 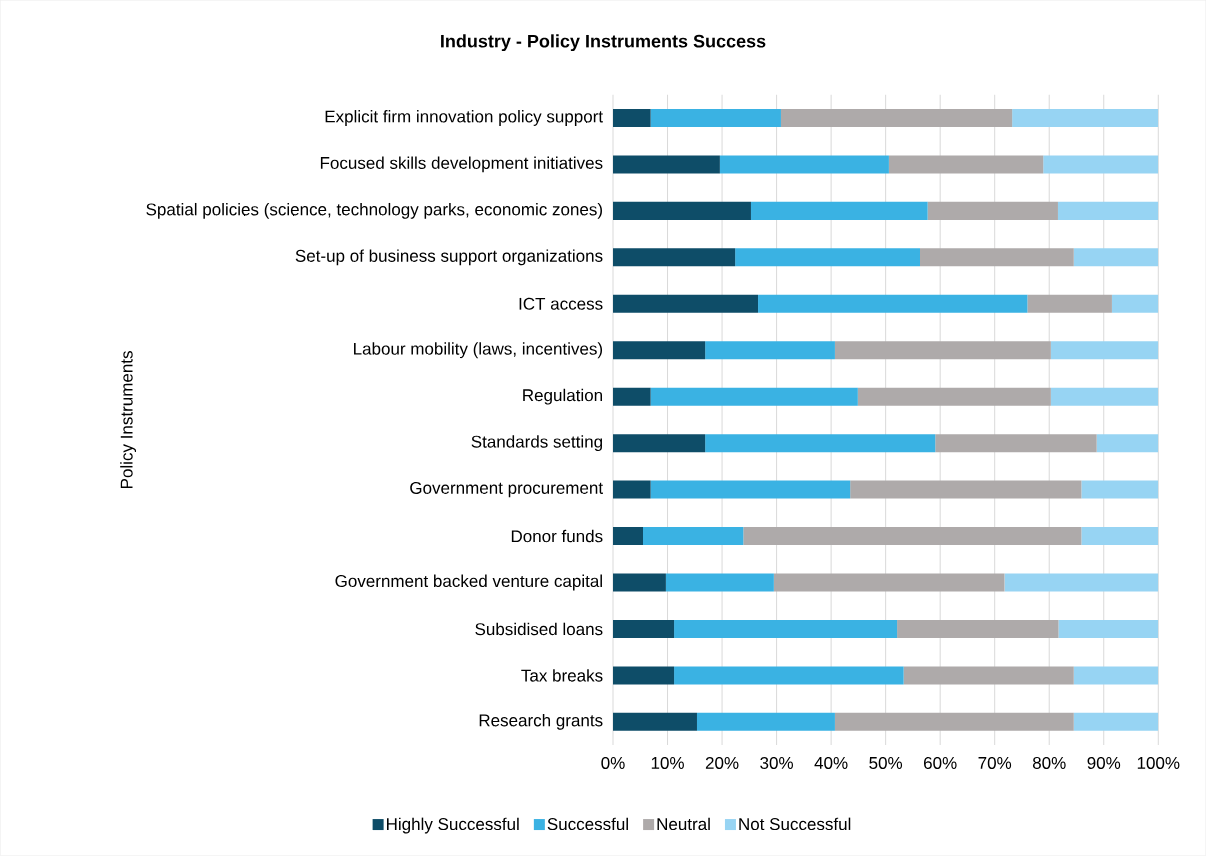 I want to click on x-tick-label: 20%, so click(x=722, y=763).